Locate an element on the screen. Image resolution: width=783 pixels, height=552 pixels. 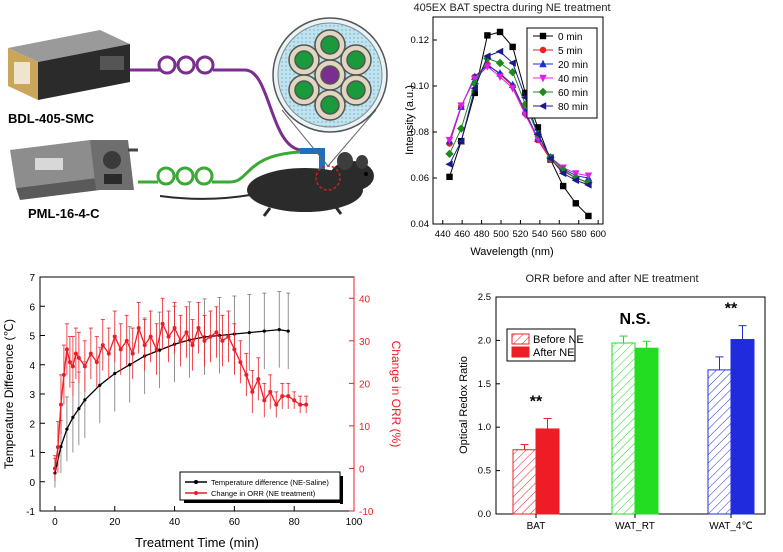
spectra-xtick-label: 540 is located at coordinates (540, 234).